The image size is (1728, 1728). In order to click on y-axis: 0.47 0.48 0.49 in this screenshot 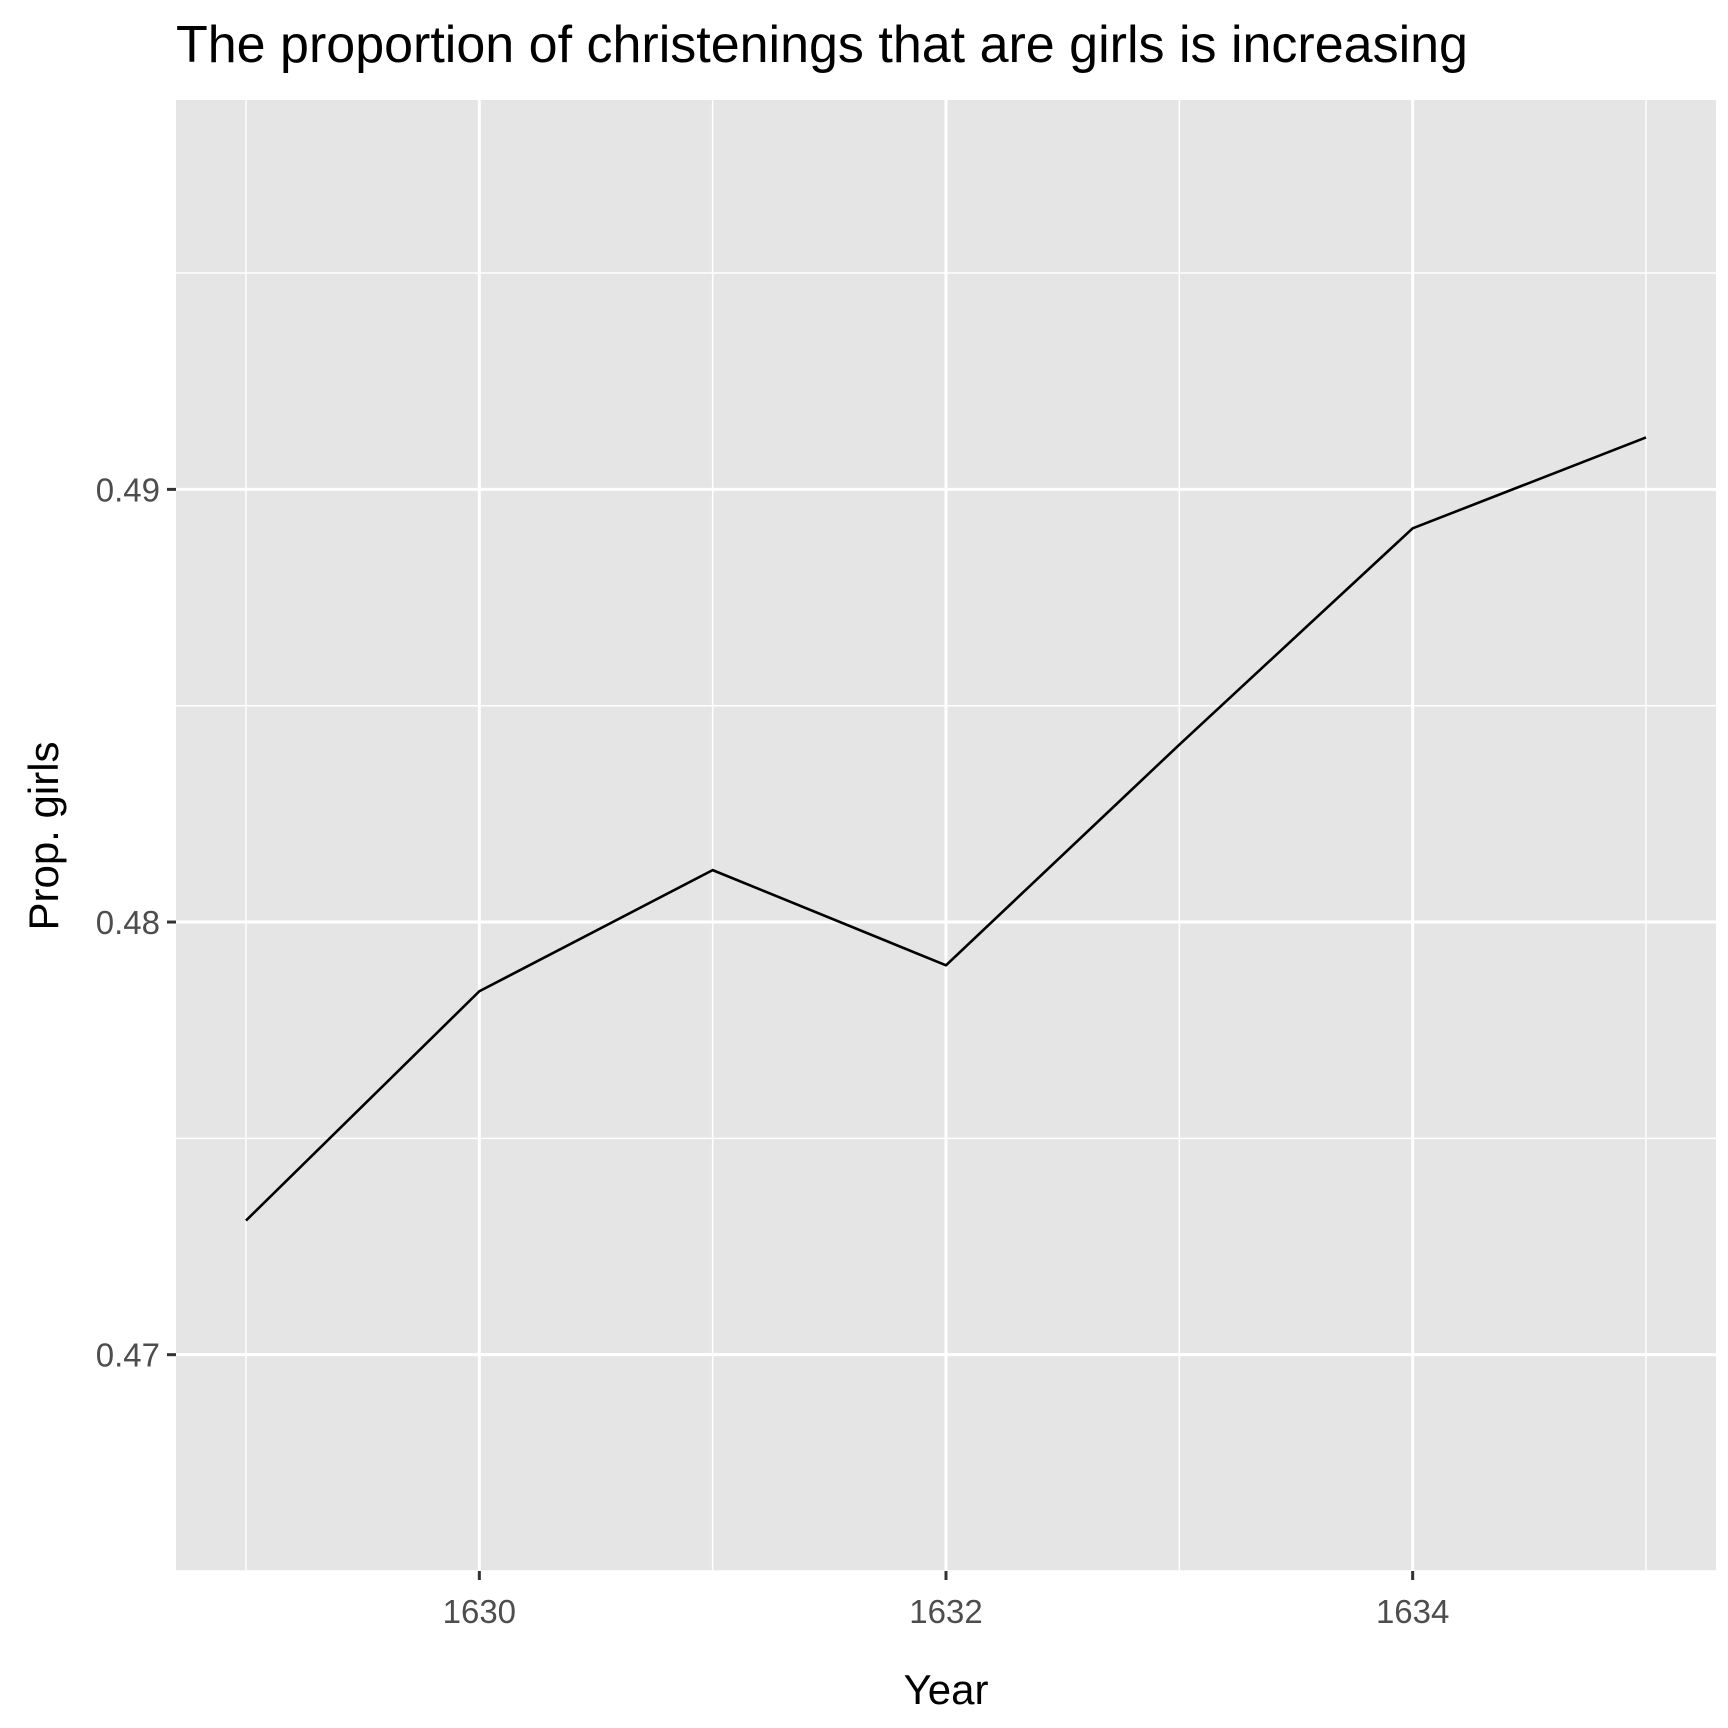, I will do `click(136, 922)`.